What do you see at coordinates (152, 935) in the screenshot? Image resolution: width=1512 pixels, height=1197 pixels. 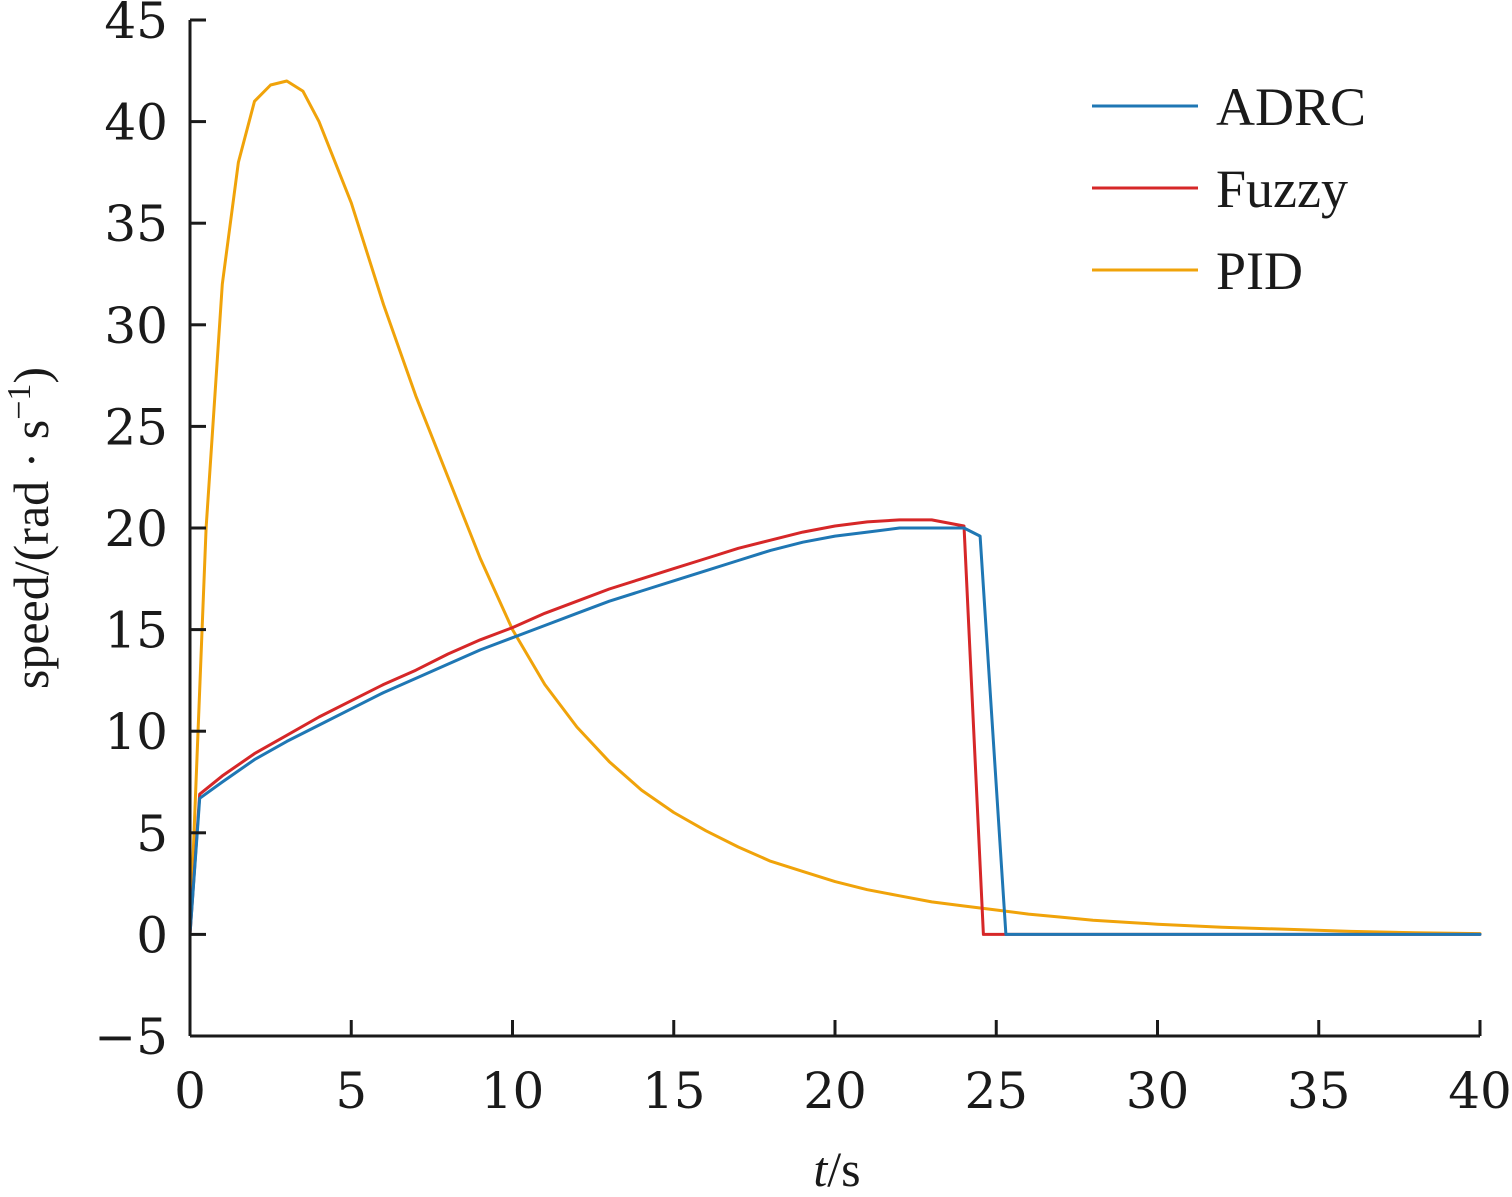 I see `y-tick-label: 0` at bounding box center [152, 935].